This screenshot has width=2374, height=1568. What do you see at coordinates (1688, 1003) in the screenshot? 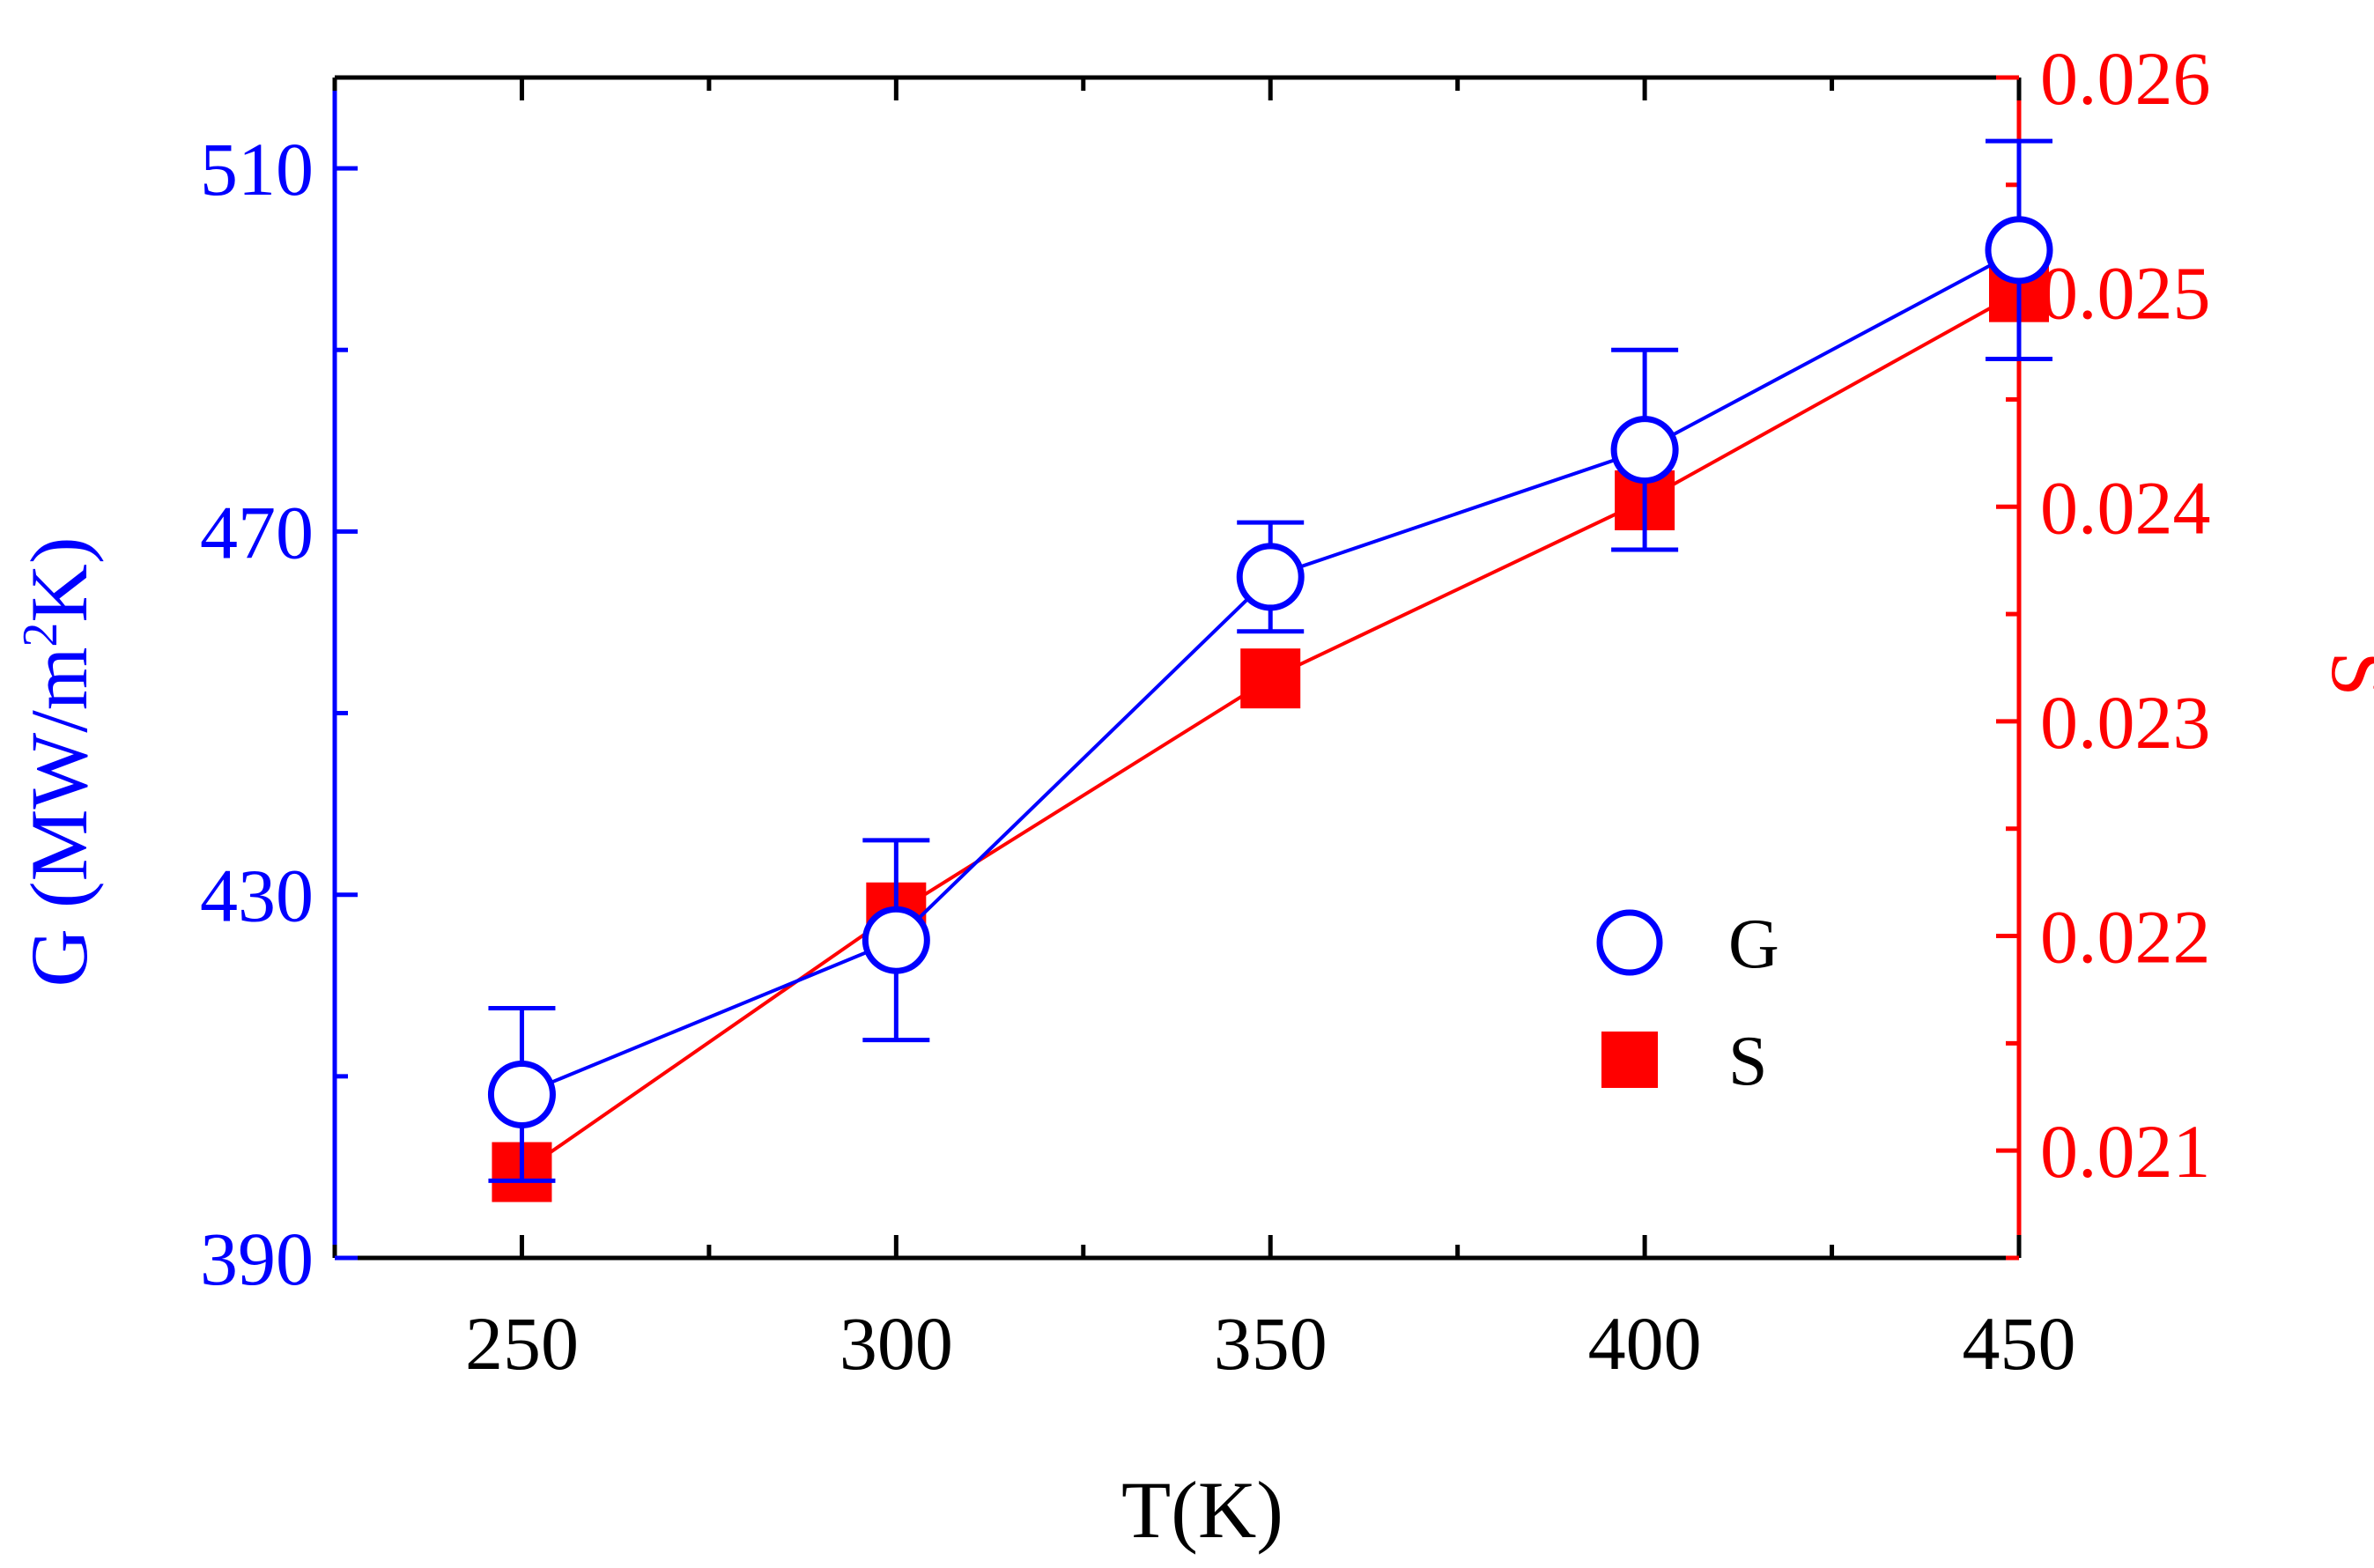
I see `legend: GS` at bounding box center [1688, 1003].